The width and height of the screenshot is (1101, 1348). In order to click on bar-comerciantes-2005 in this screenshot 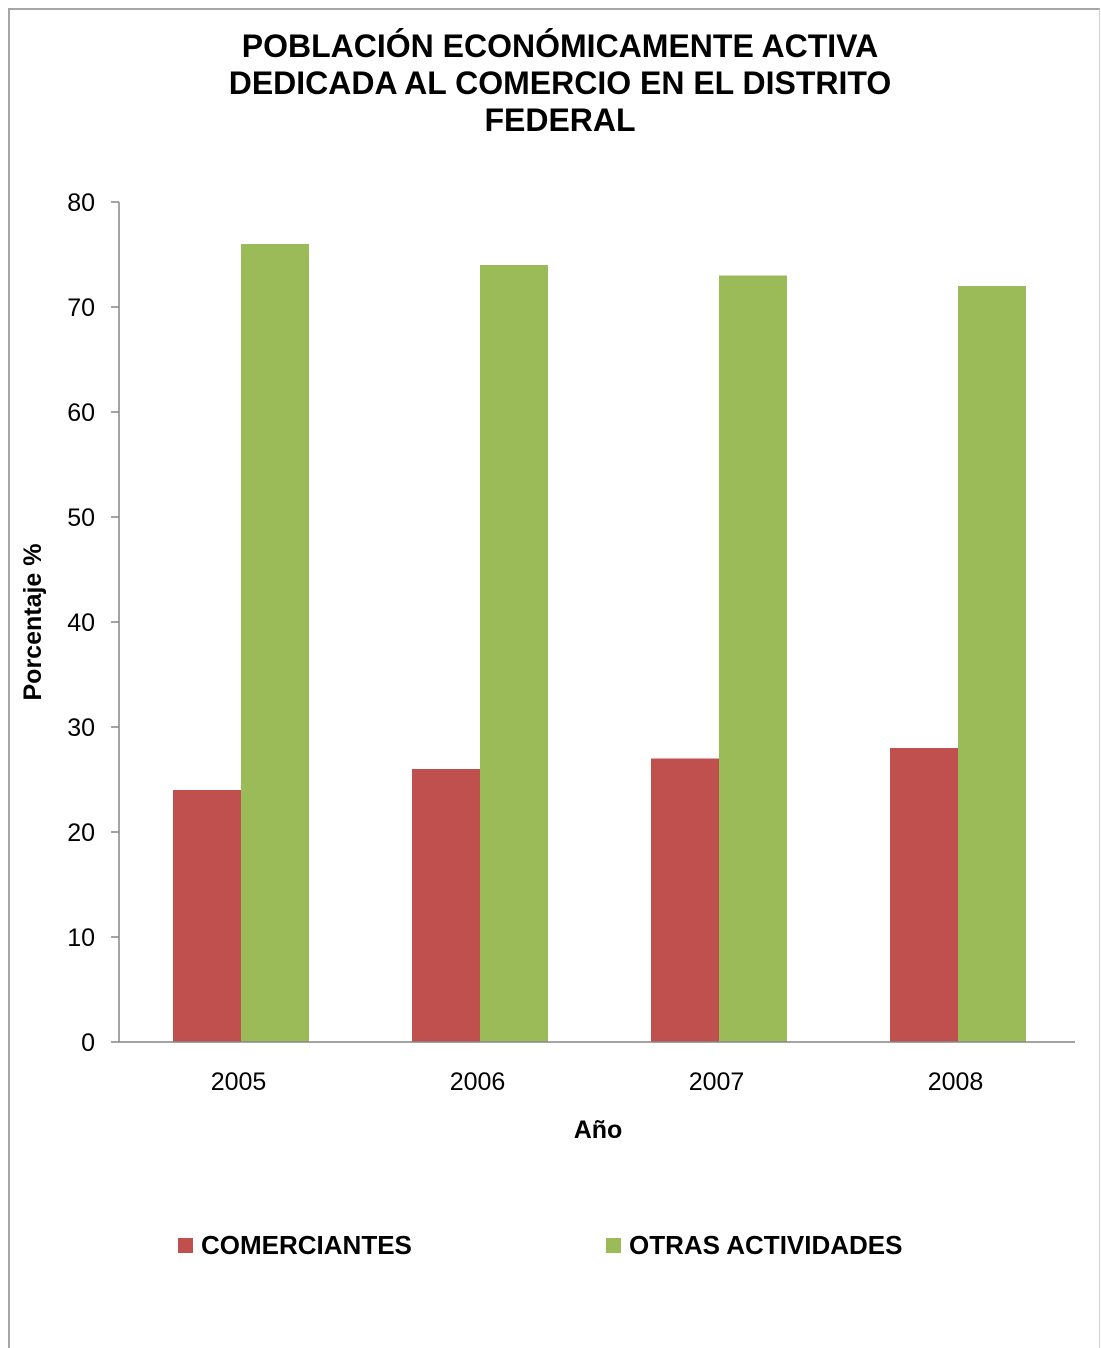, I will do `click(207, 916)`.